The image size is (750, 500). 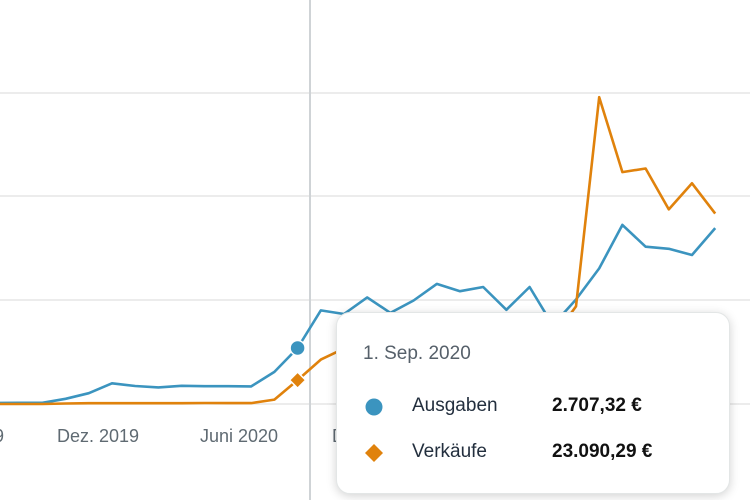 I want to click on x-tick-label: Juni 2020, so click(x=239, y=436).